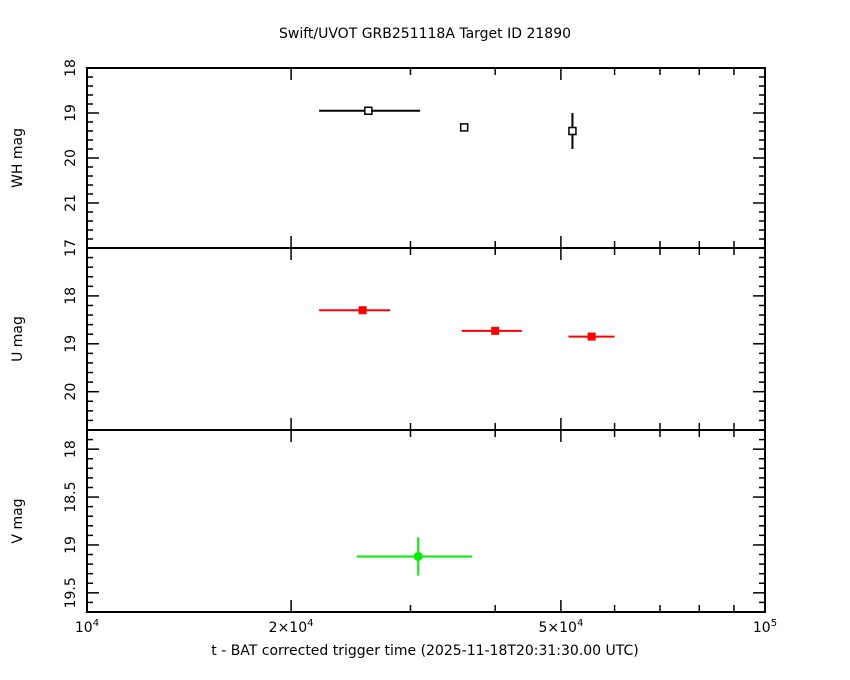  I want to click on x-axis-tick-labels: 104 2×104 5×104 105, so click(426, 627).